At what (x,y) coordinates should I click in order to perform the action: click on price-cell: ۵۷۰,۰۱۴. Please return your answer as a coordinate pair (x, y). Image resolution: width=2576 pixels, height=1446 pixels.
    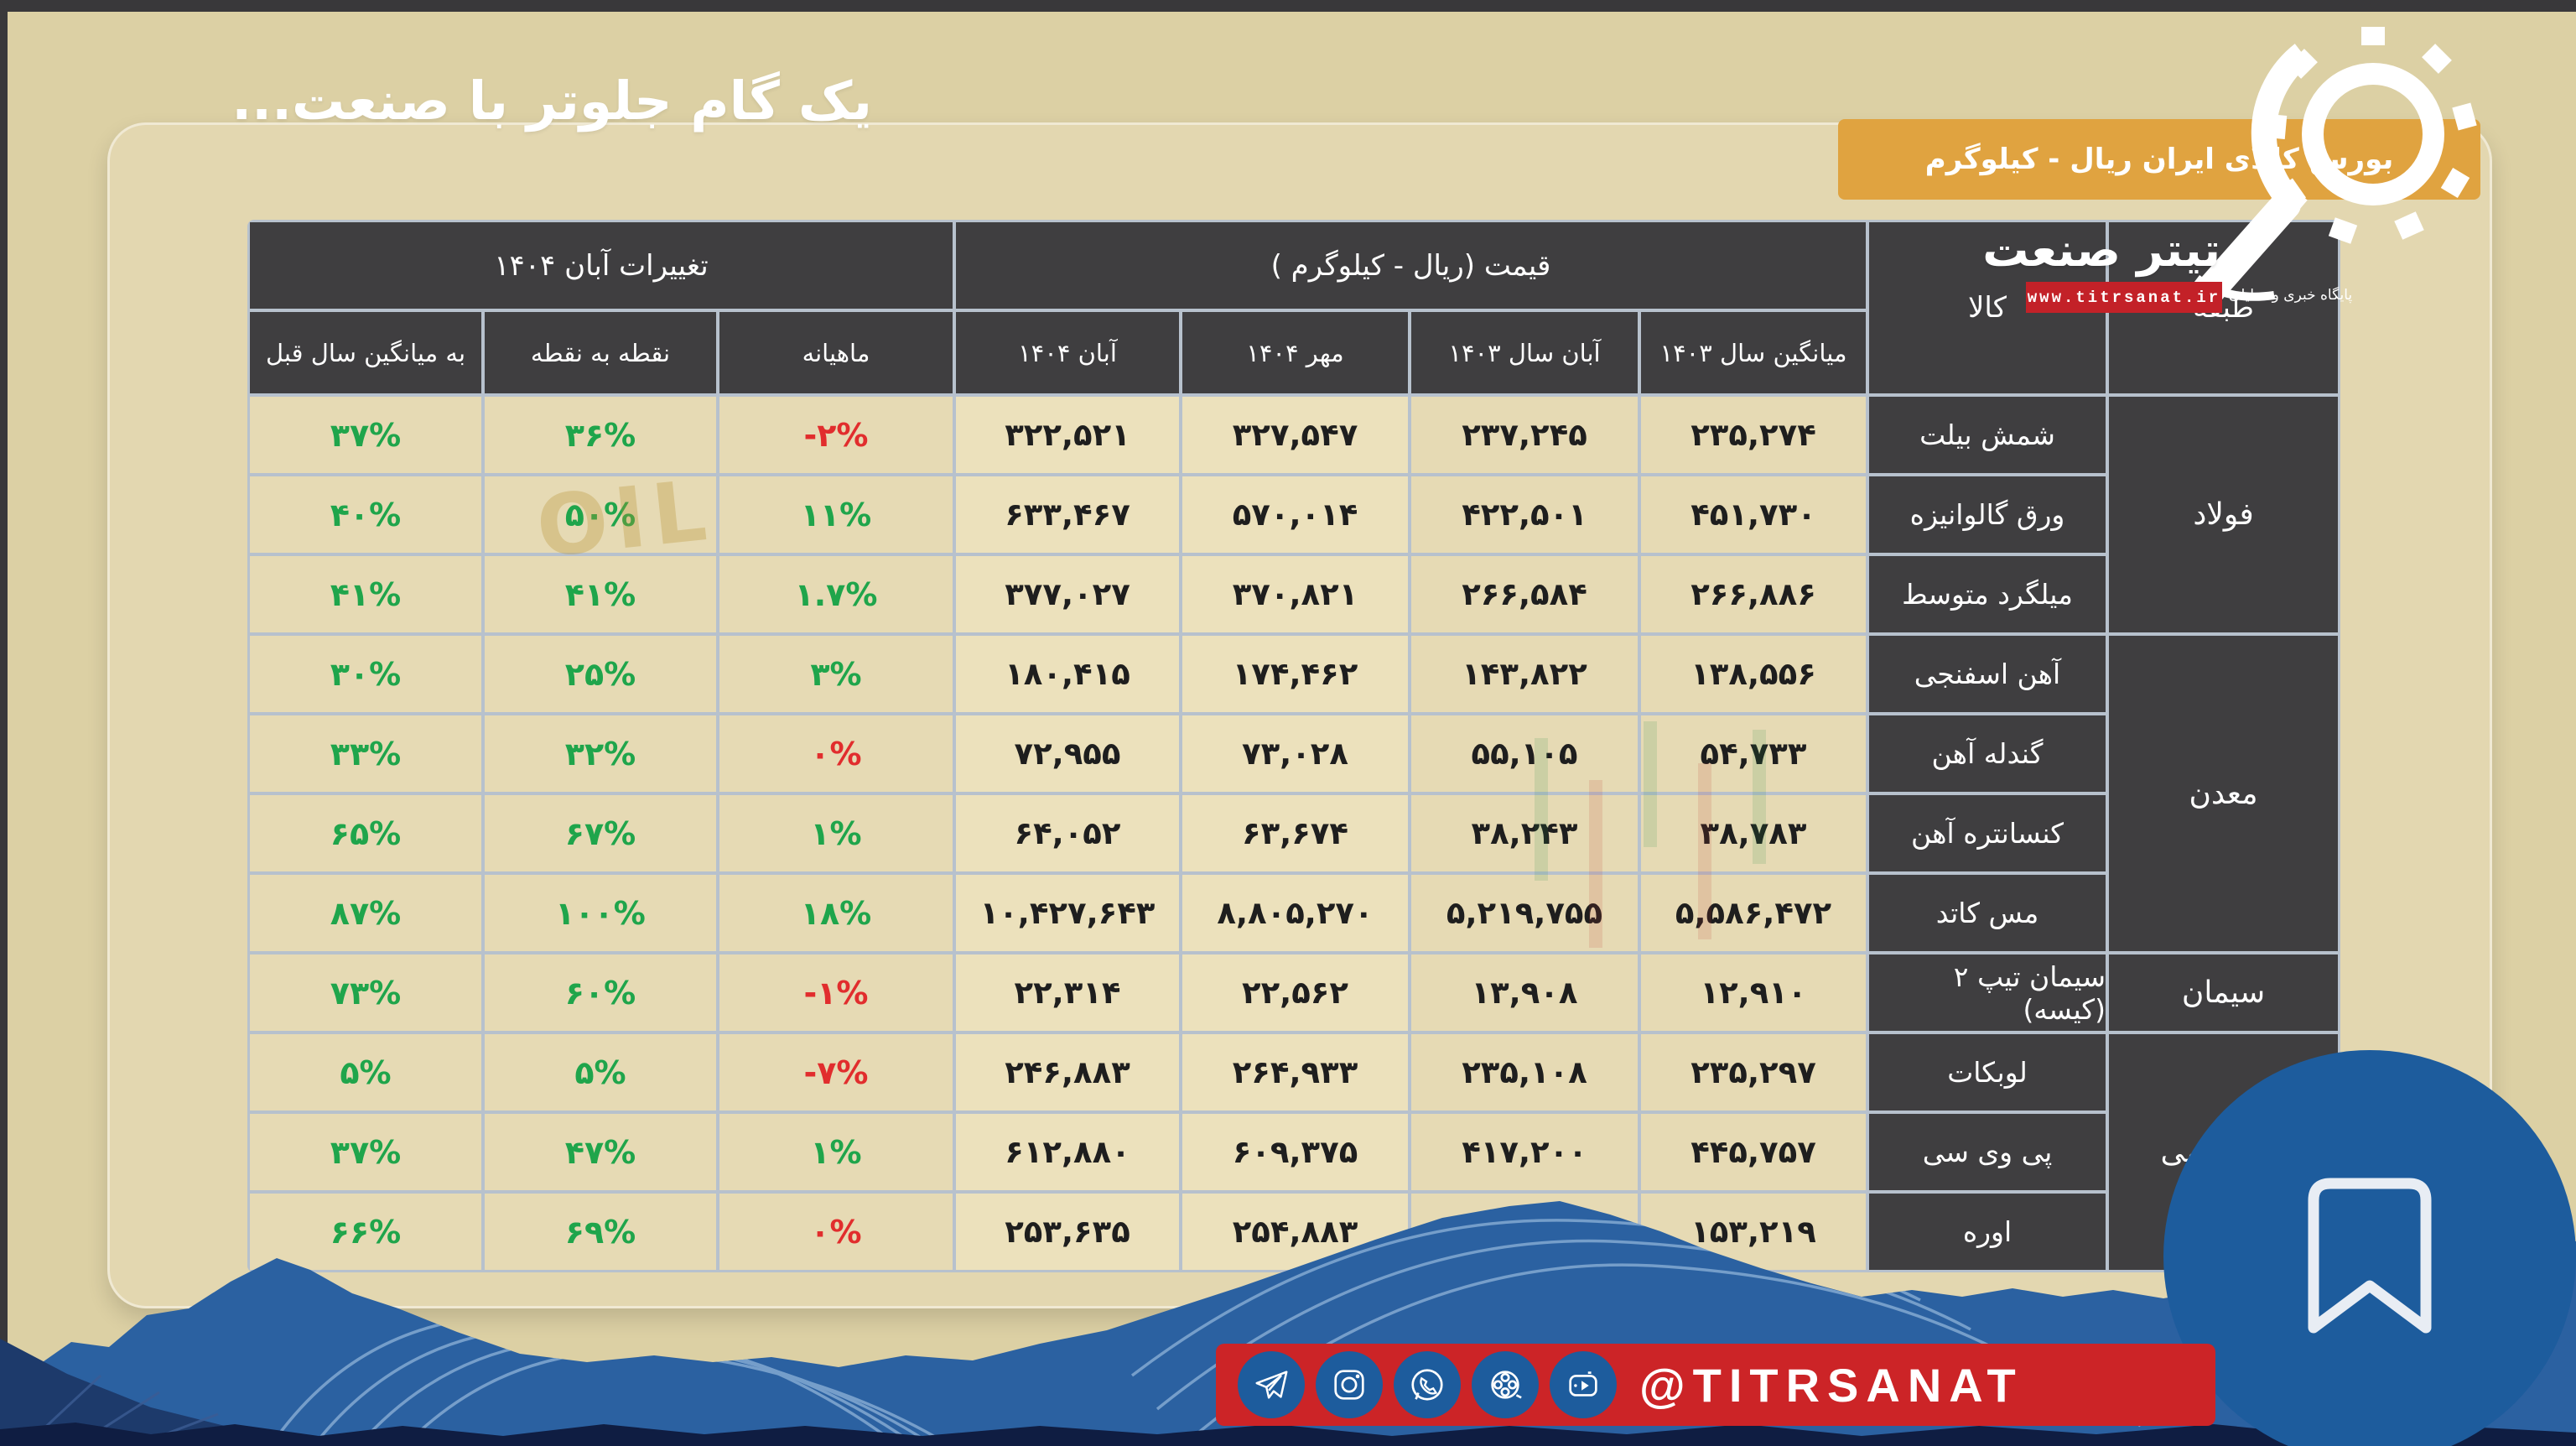
    Looking at the image, I should click on (1295, 514).